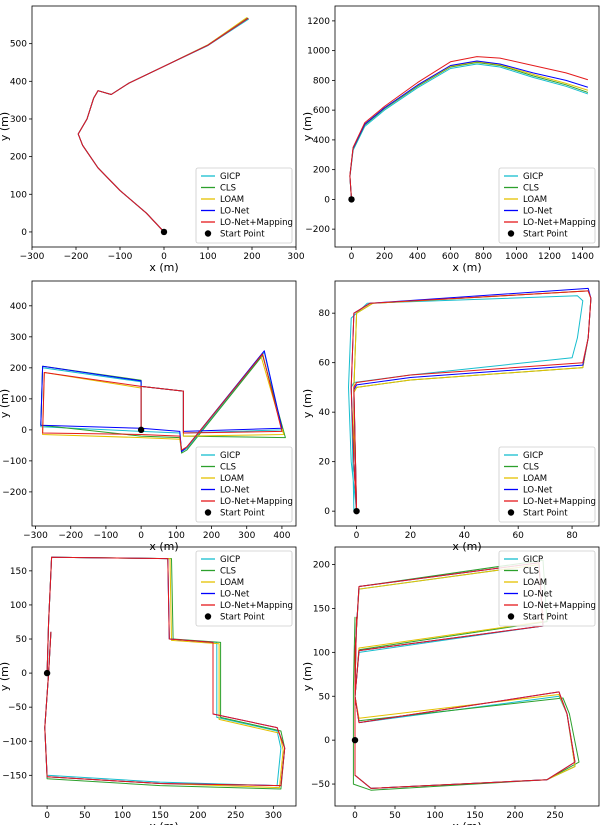 Image resolution: width=605 pixels, height=825 pixels. What do you see at coordinates (384, 257) in the screenshot?
I see `x-tick-label: 200` at bounding box center [384, 257].